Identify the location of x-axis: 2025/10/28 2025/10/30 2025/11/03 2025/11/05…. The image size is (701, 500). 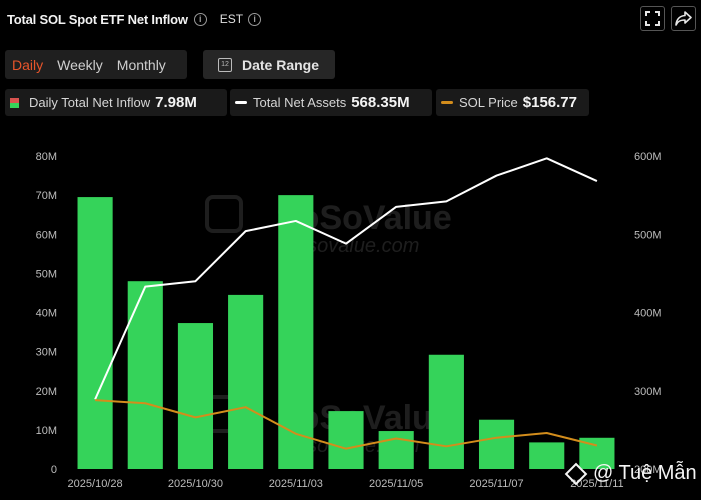
(346, 484).